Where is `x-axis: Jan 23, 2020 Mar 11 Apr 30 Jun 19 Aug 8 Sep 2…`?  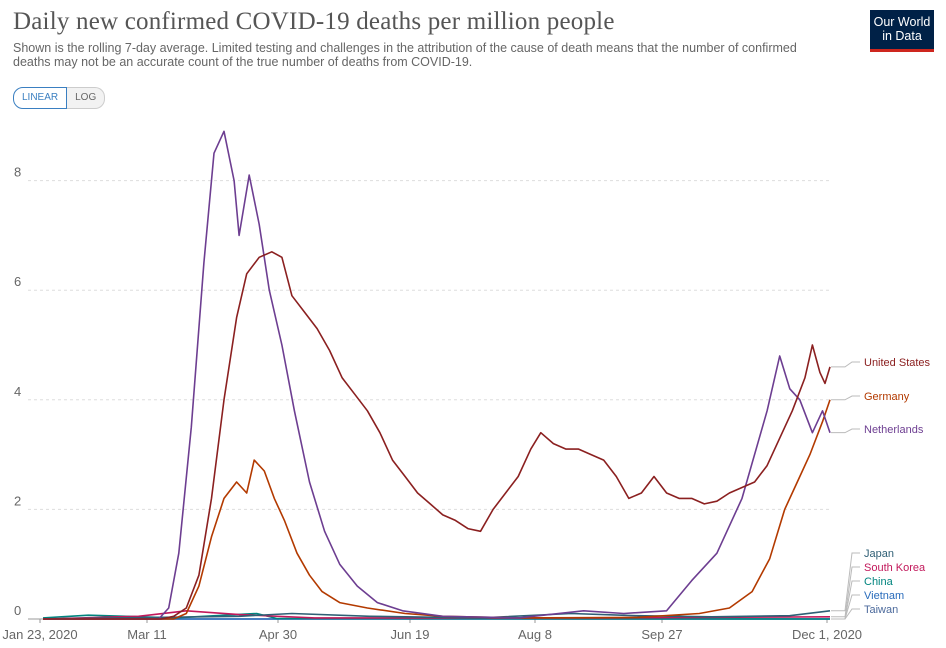 x-axis: Jan 23, 2020 Mar 11 Apr 30 Jun 19 Aug 8 Sep 2… is located at coordinates (432, 630).